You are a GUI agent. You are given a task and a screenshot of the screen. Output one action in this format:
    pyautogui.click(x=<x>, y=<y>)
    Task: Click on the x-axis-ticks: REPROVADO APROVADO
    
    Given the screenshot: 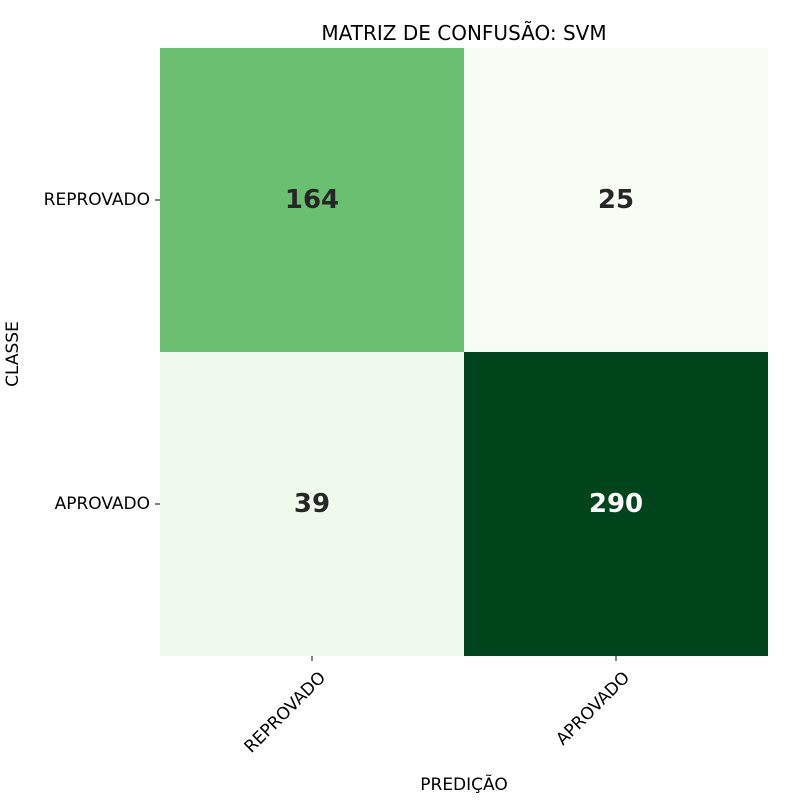 What is the action you would take?
    pyautogui.click(x=437, y=706)
    